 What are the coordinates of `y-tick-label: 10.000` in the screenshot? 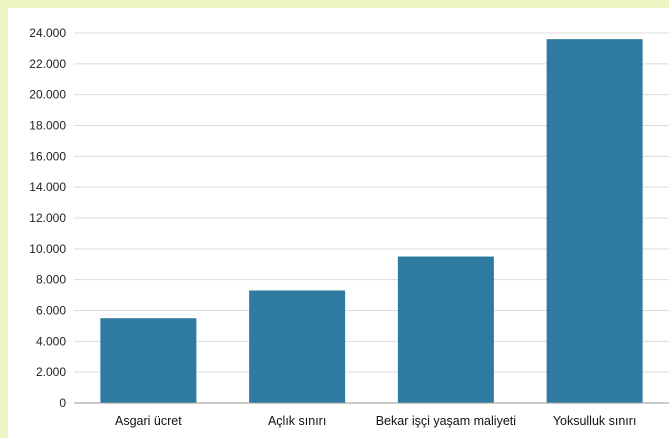 It's located at (47, 249).